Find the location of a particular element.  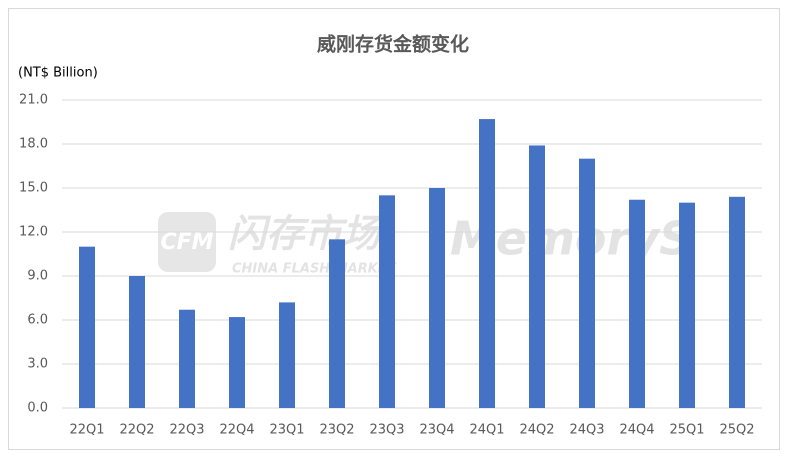

watermark: 闪存市场 is located at coordinates (306, 234).